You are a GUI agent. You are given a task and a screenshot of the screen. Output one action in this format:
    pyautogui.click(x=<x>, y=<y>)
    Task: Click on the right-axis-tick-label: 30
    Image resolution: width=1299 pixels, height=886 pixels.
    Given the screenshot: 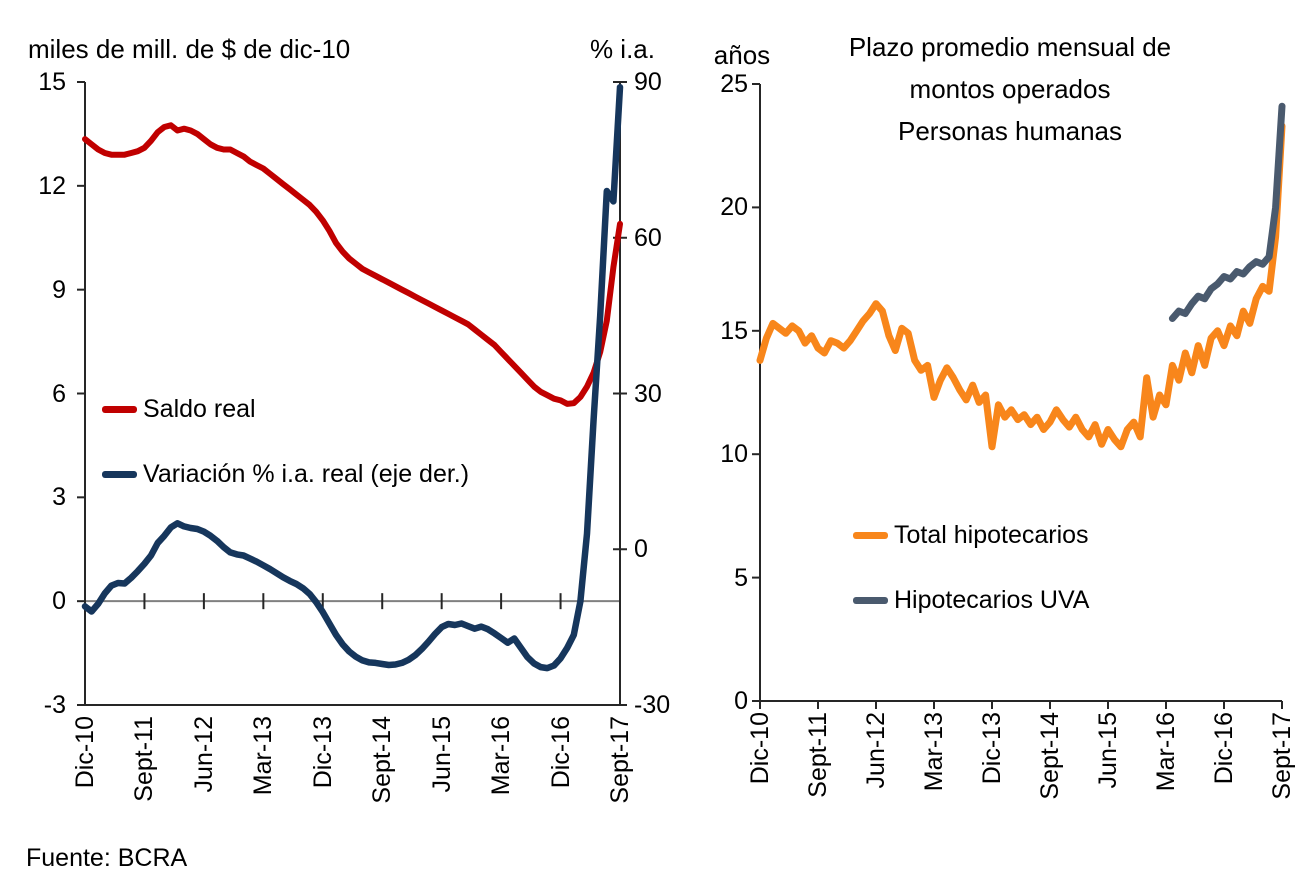 What is the action you would take?
    pyautogui.click(x=648, y=393)
    